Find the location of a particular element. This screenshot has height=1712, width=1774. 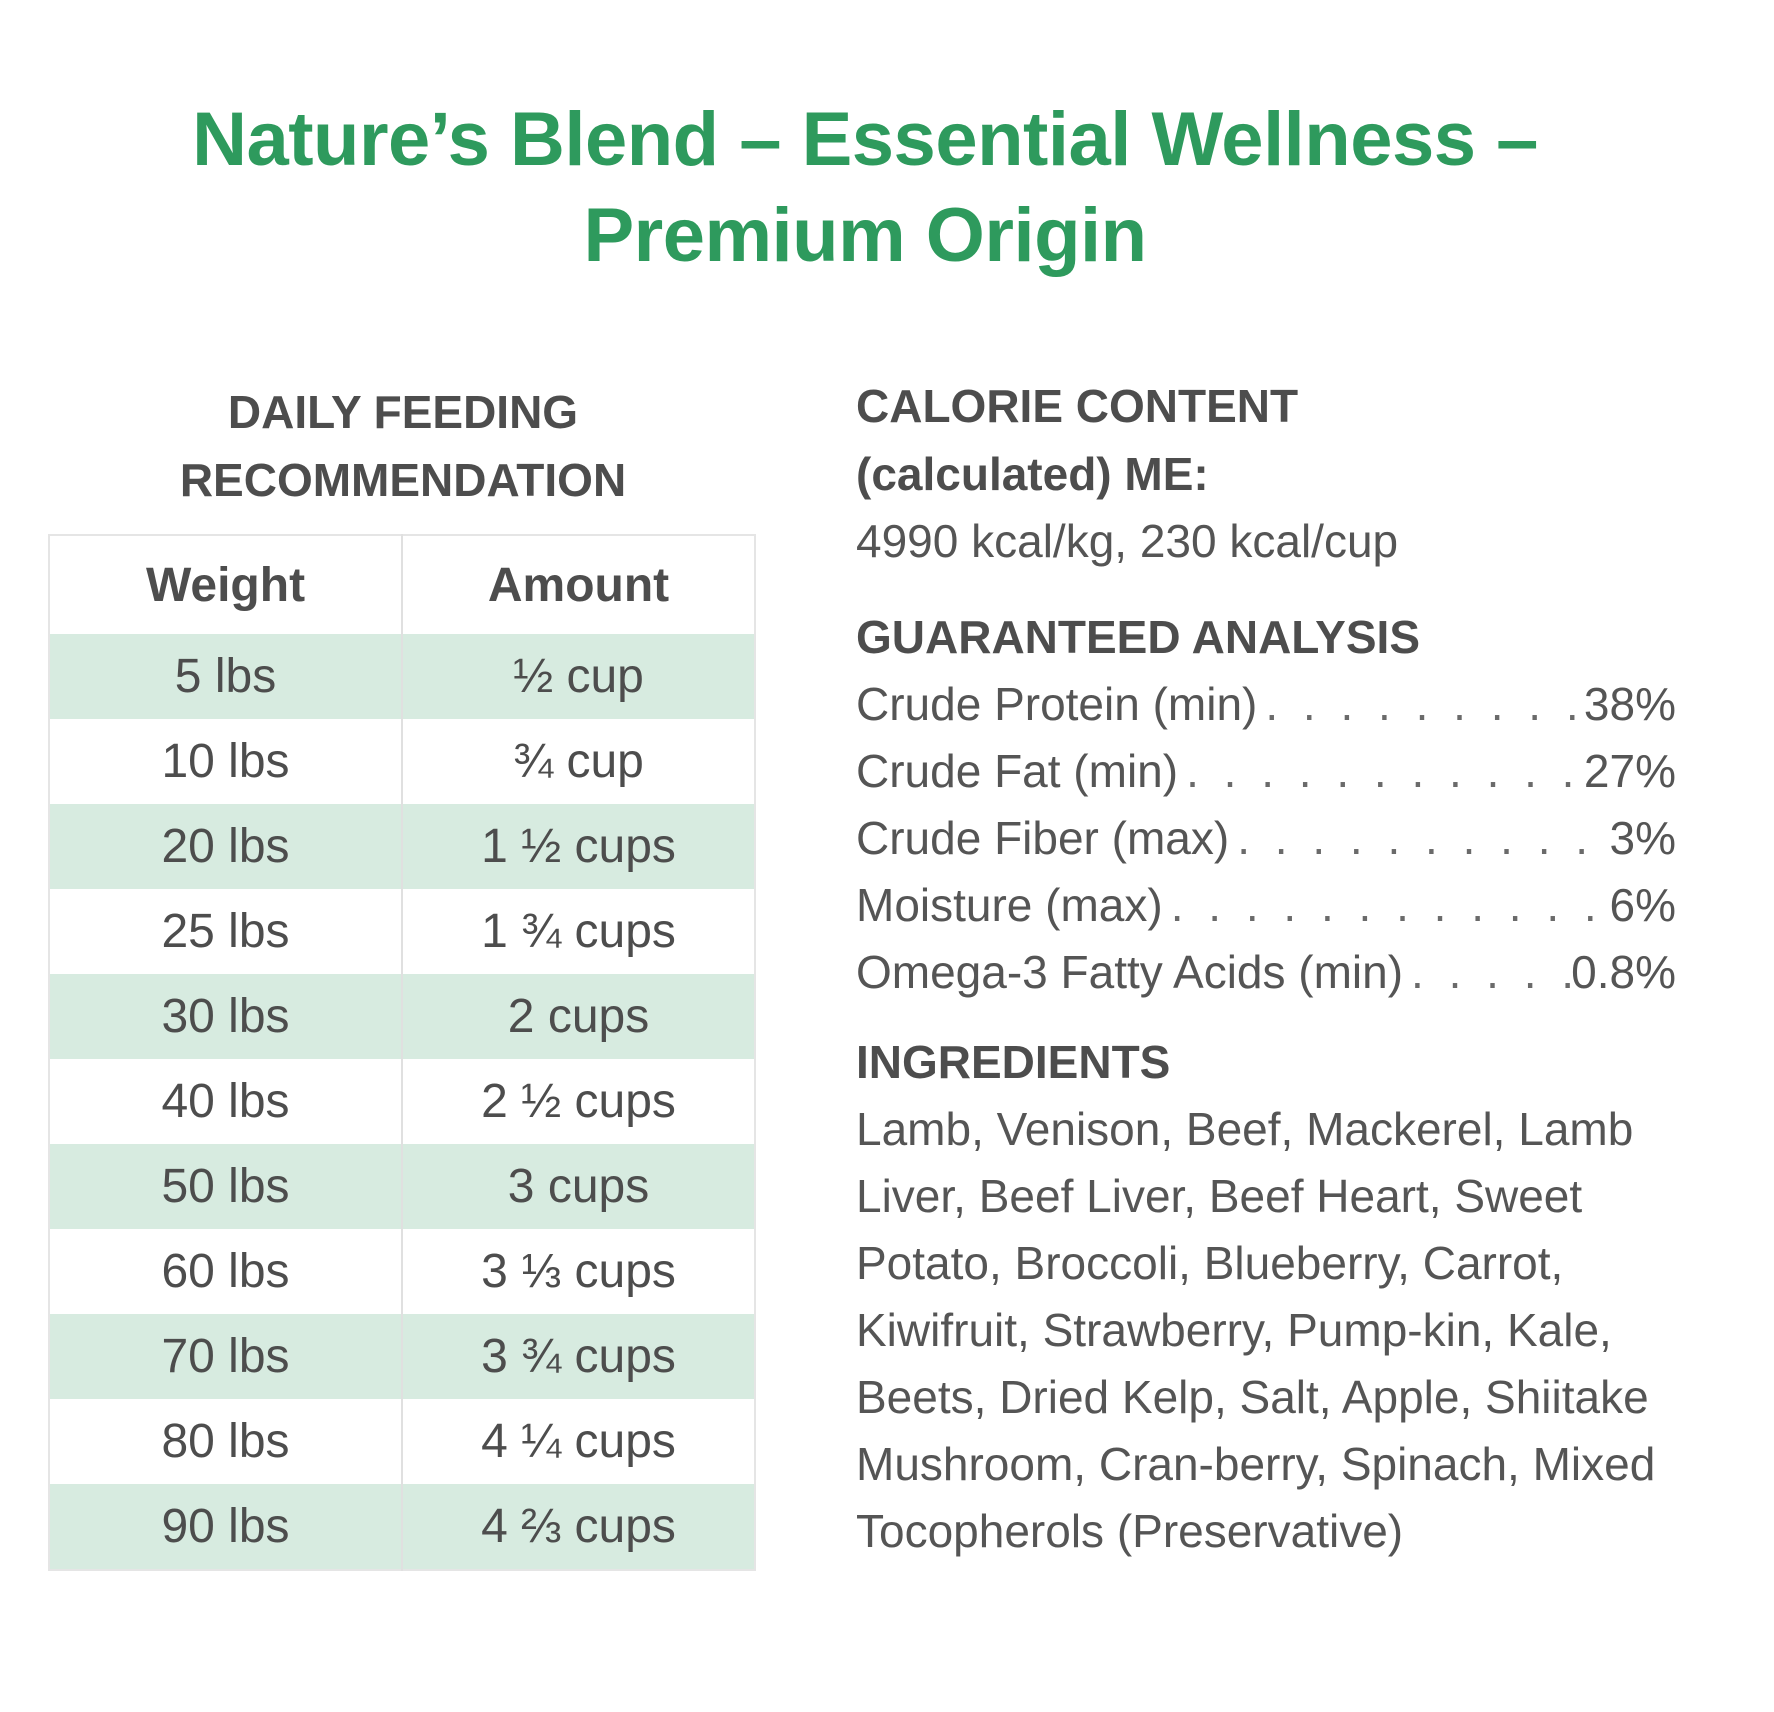

calorie-value: 4990 kcal/kg, 230 kcal/cup is located at coordinates (1127, 541).